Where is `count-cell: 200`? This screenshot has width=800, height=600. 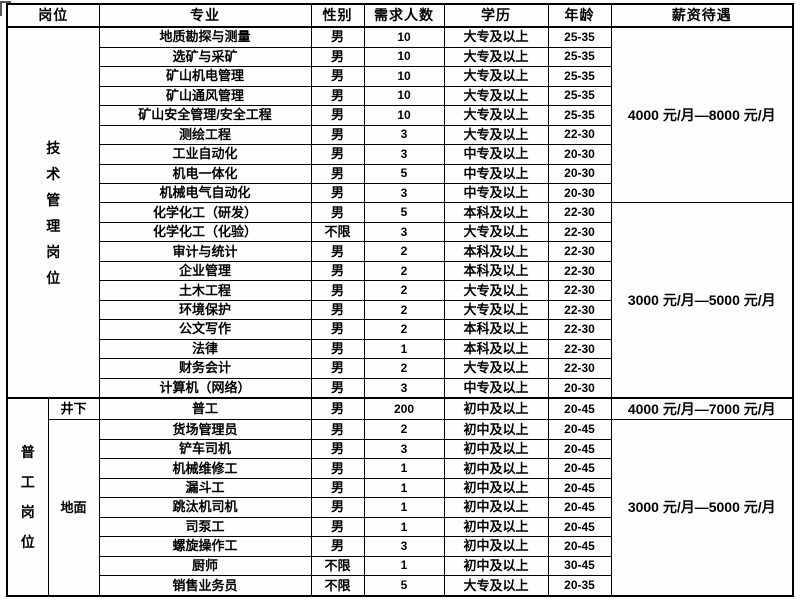
count-cell: 200 is located at coordinates (404, 409).